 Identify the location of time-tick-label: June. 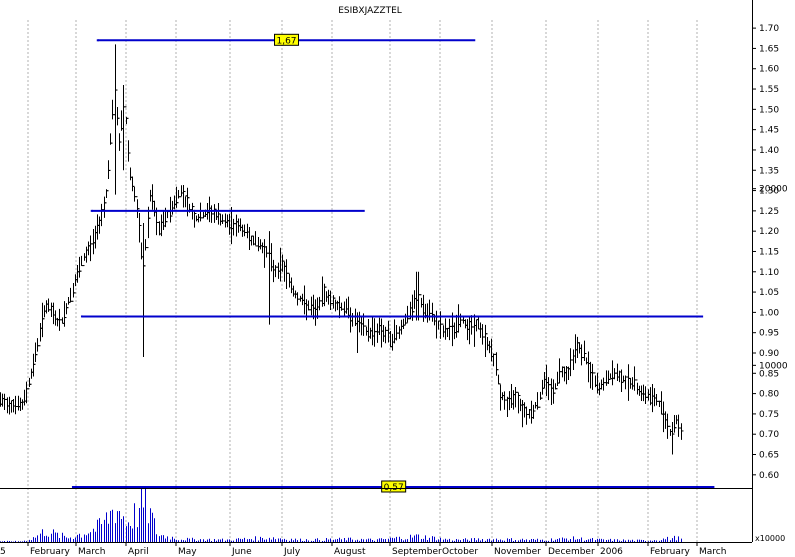
(241, 552).